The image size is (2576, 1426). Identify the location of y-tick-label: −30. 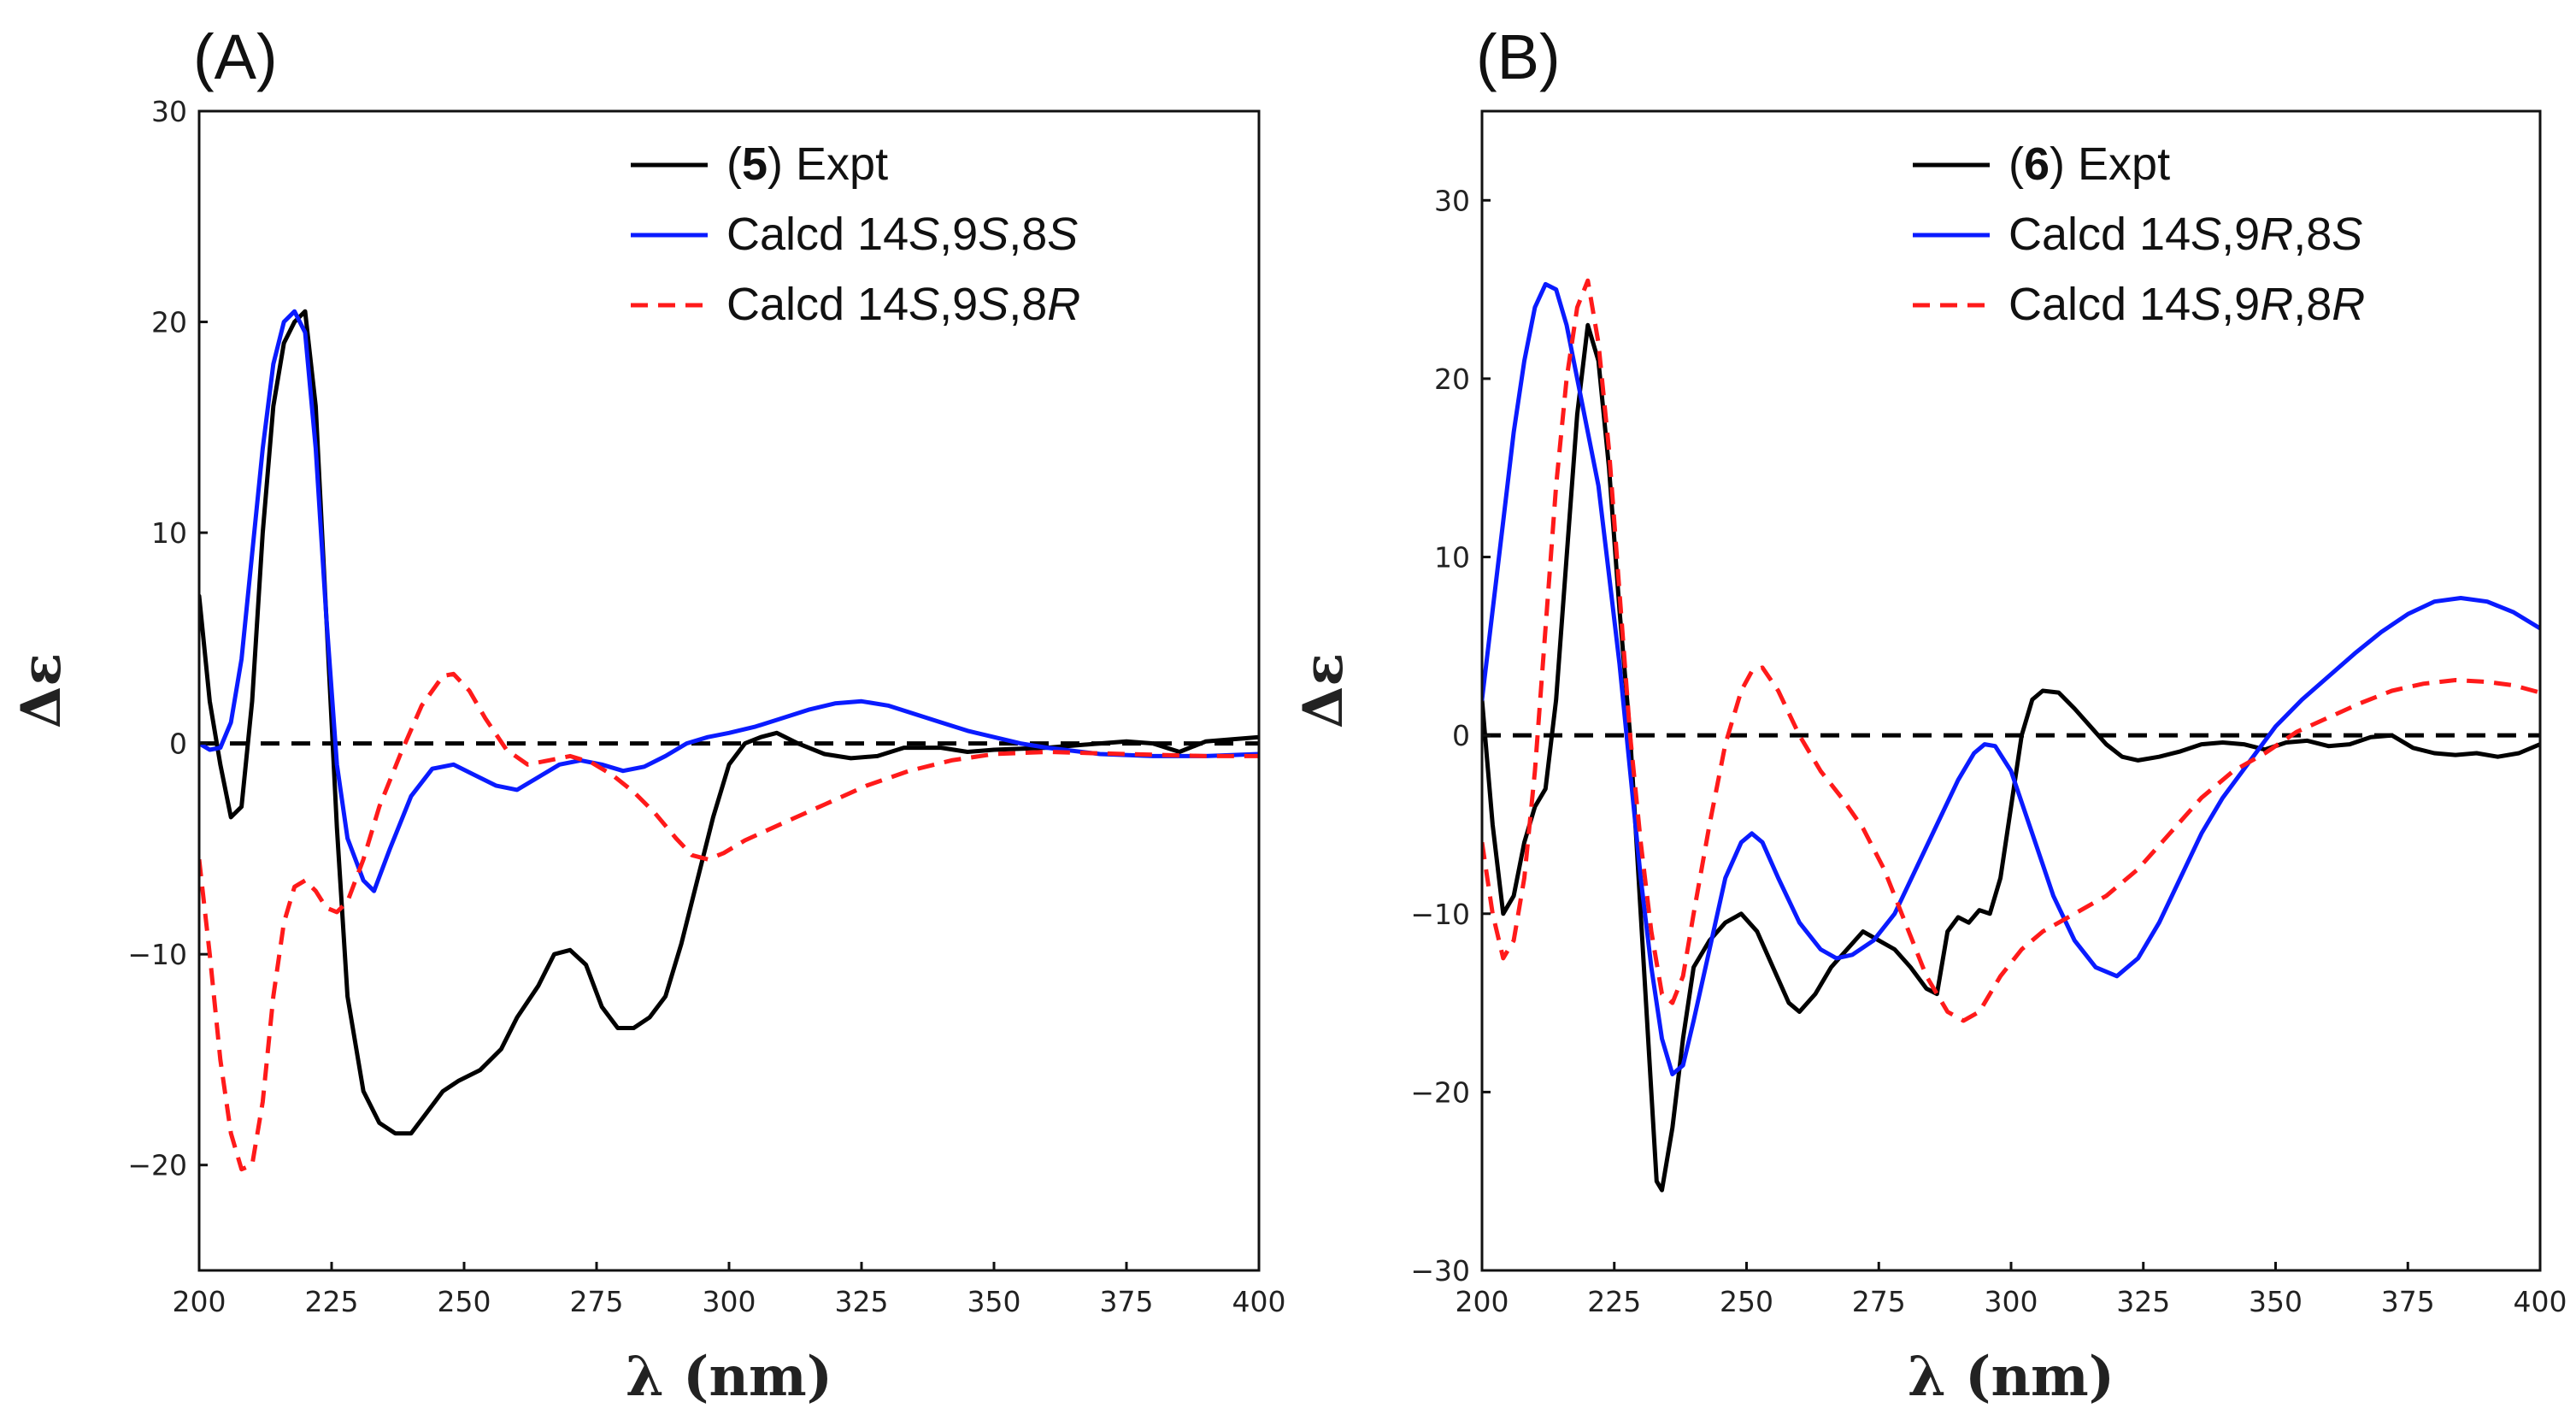
(1440, 1271).